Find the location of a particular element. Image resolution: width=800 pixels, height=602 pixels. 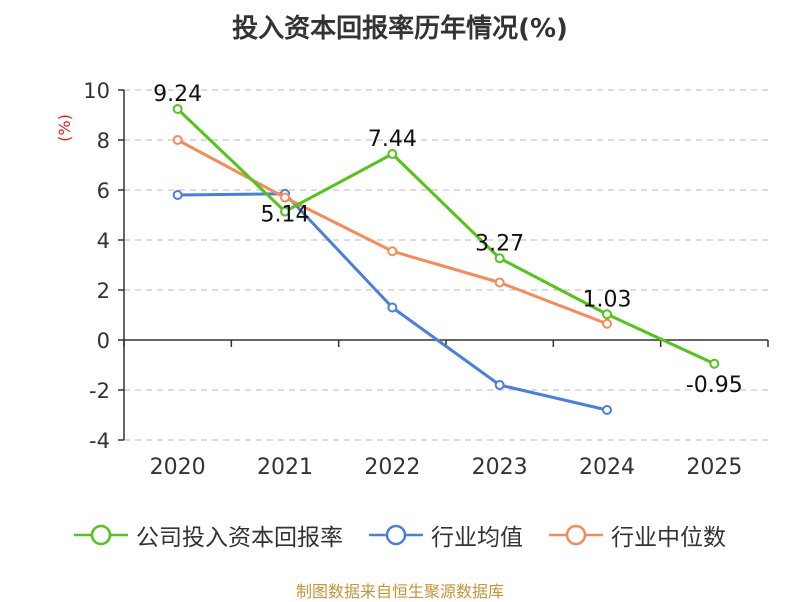

legend-label-industry-mean: 行业均值 is located at coordinates (477, 538).